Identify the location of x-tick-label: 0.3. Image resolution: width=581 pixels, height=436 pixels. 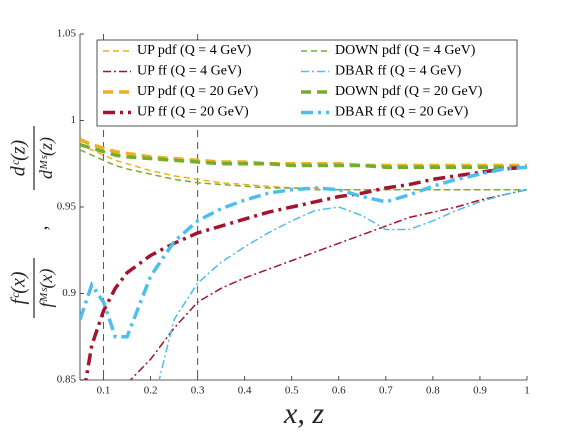
(198, 391).